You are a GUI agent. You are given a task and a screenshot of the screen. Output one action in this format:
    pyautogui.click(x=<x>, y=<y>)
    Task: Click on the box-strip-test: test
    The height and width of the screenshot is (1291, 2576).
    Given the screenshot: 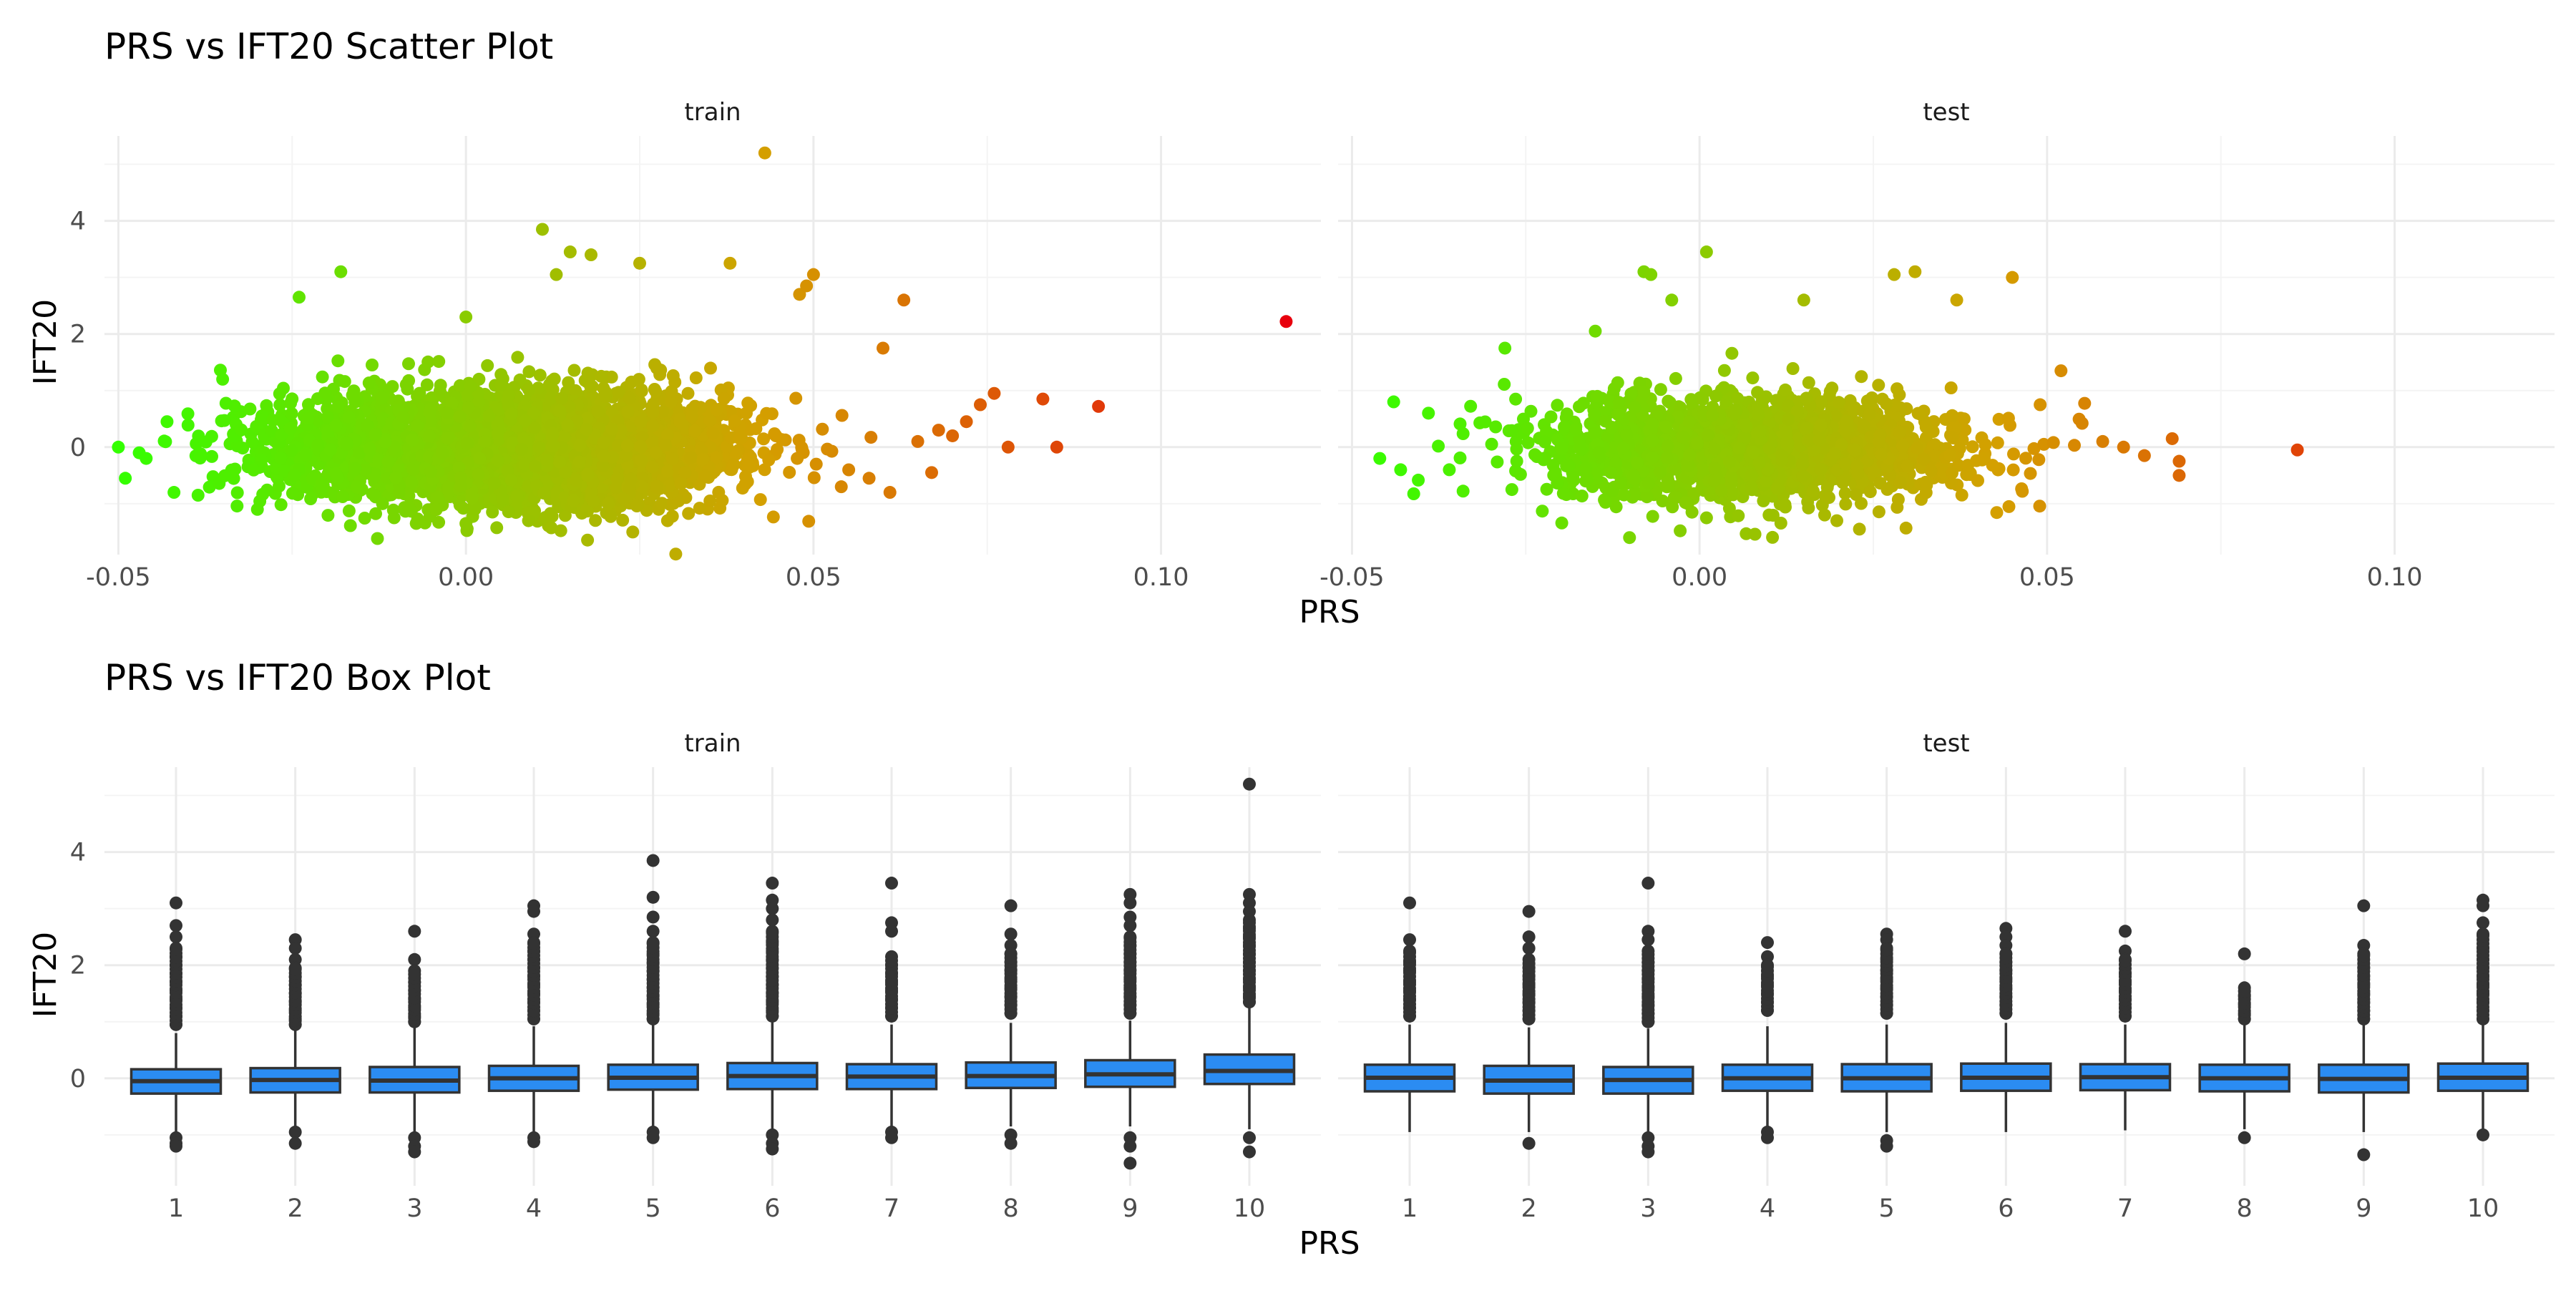 What is the action you would take?
    pyautogui.click(x=1946, y=743)
    